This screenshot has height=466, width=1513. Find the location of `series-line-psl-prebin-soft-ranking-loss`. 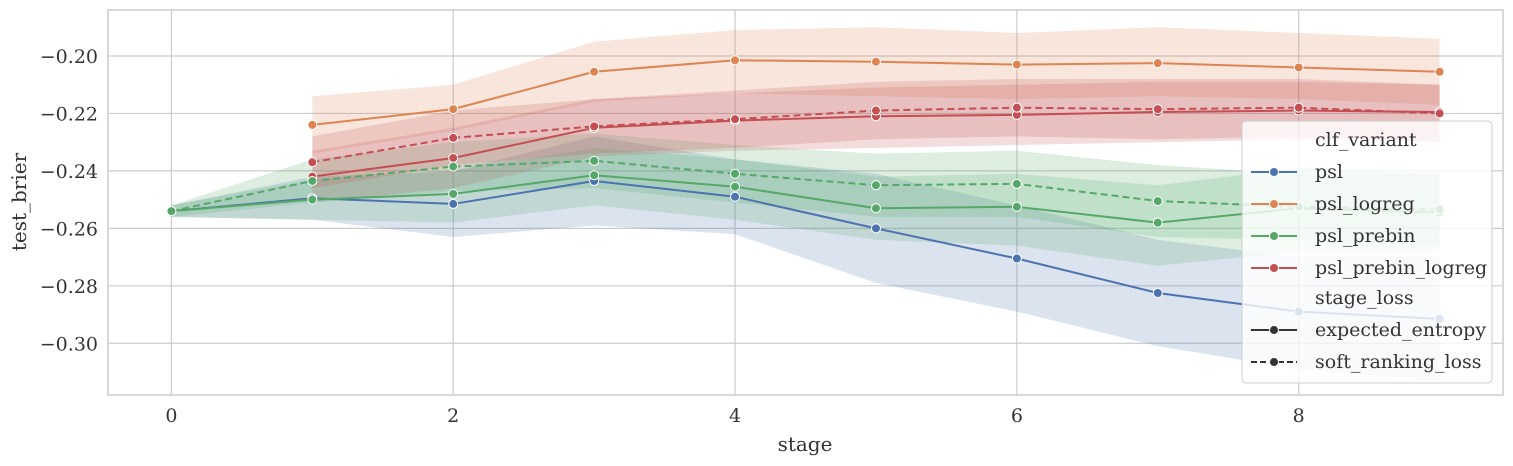

series-line-psl-prebin-soft-ranking-loss is located at coordinates (805, 186).